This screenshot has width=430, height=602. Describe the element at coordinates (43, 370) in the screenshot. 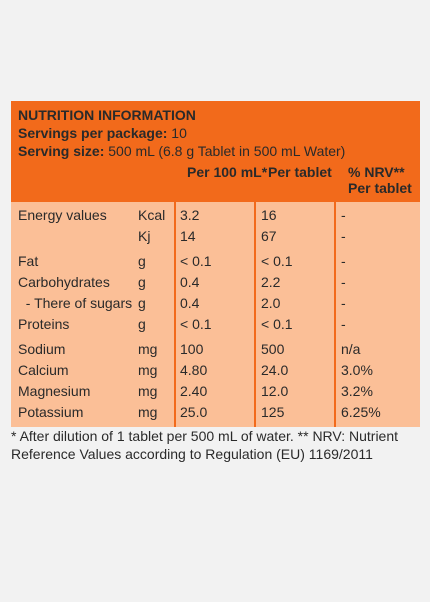

I see `nutrient-name: Calcium` at that location.